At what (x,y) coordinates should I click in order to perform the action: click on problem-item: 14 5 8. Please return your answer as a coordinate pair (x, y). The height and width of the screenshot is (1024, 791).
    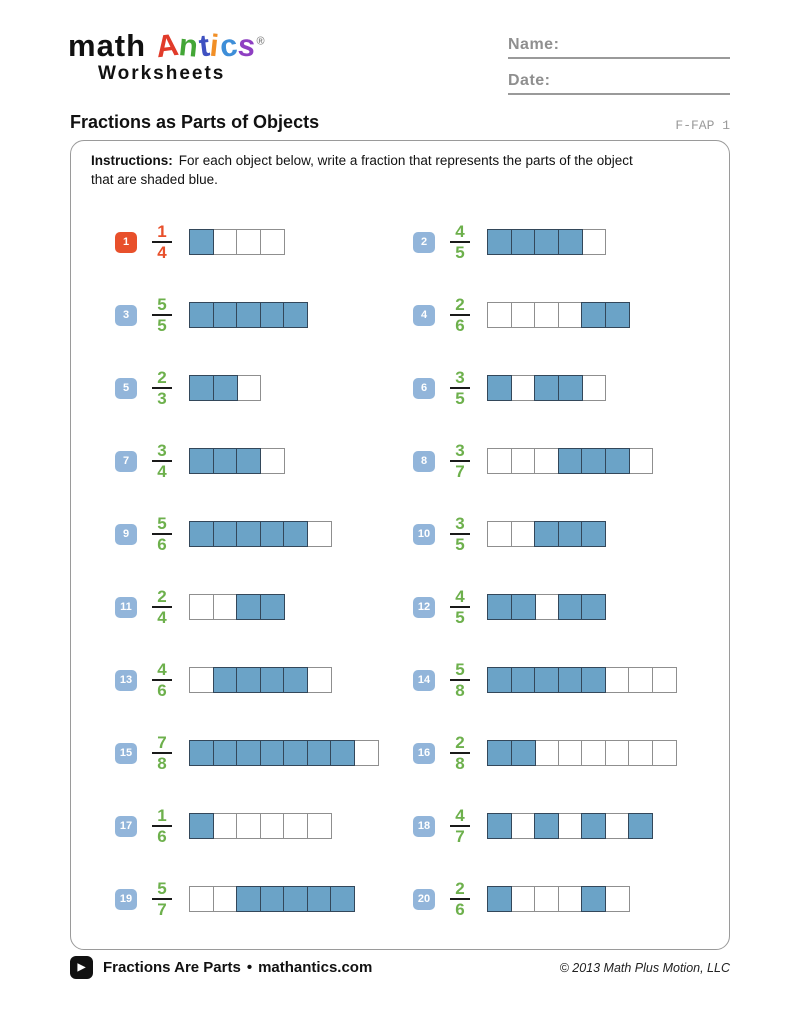
    Looking at the image, I should click on (561, 680).